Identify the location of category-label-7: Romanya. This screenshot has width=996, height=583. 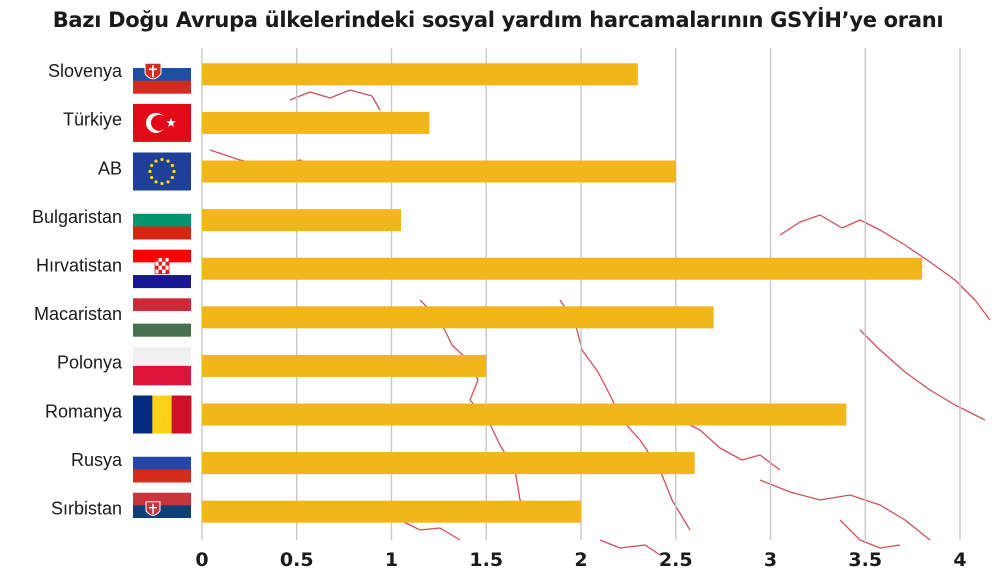
(84, 411).